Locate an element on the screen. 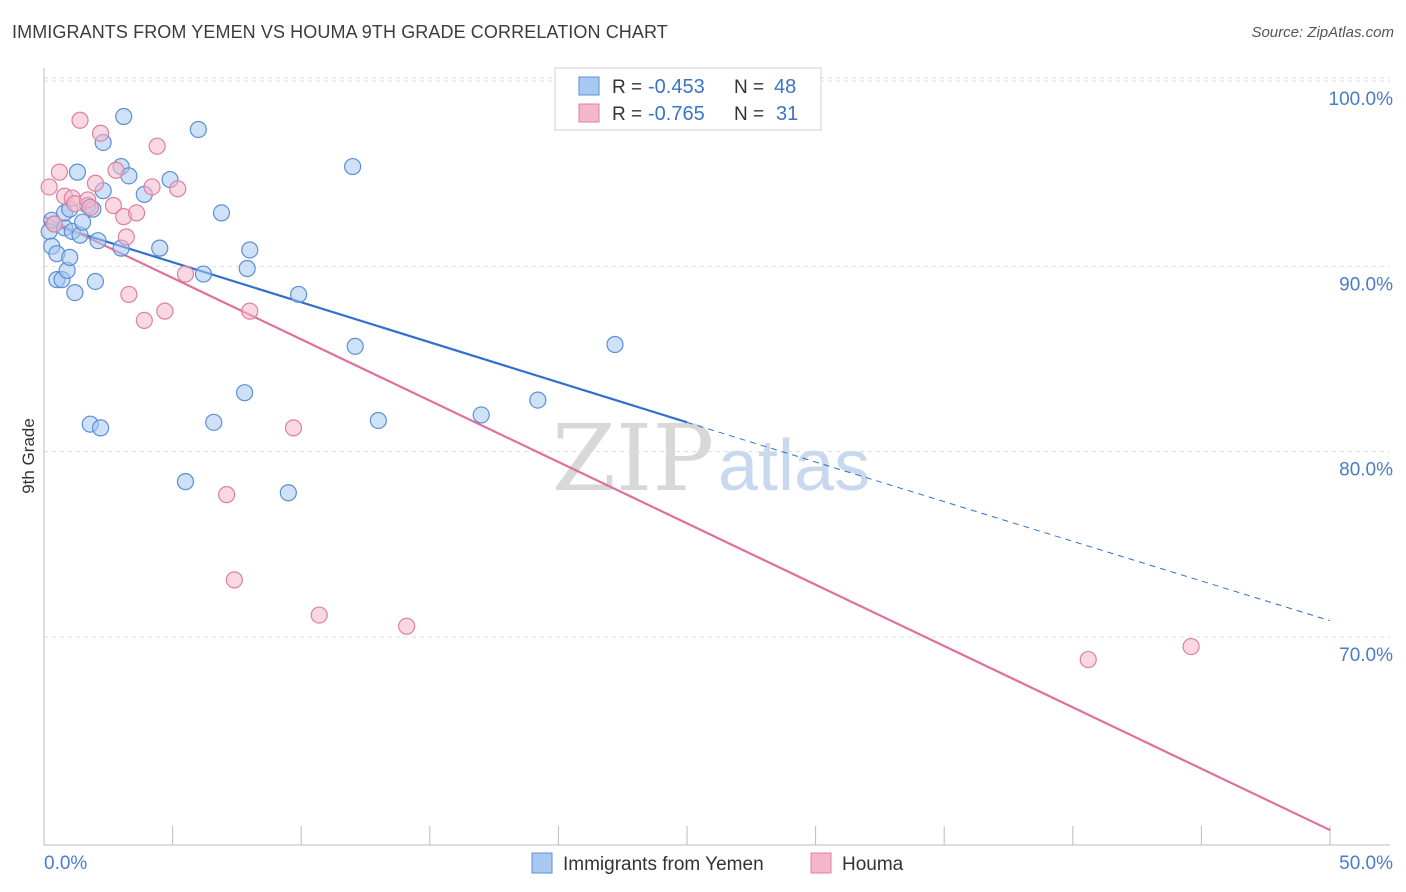 This screenshot has width=1406, height=892. legend-label-yemen: Immigrants from Yemen is located at coordinates (663, 864).